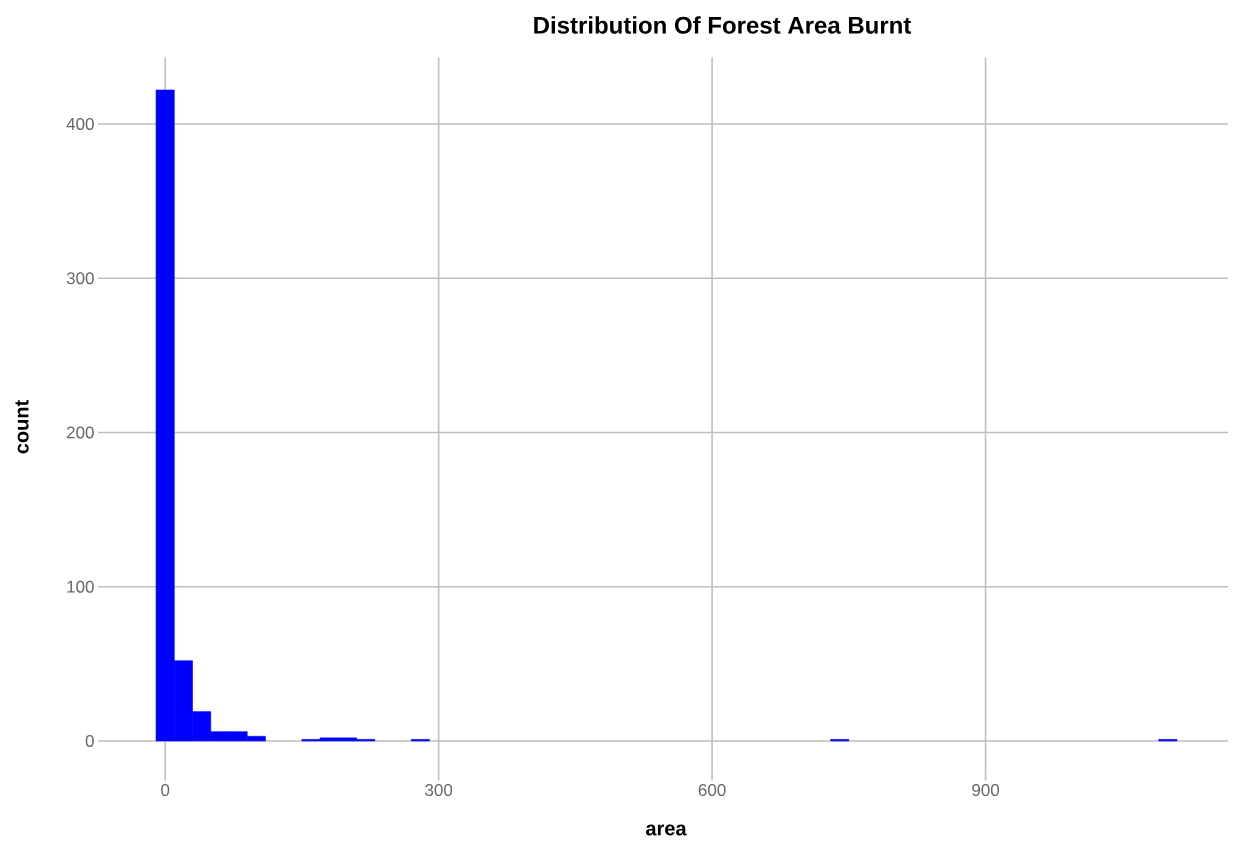  I want to click on y-tick-label: 300, so click(80, 278).